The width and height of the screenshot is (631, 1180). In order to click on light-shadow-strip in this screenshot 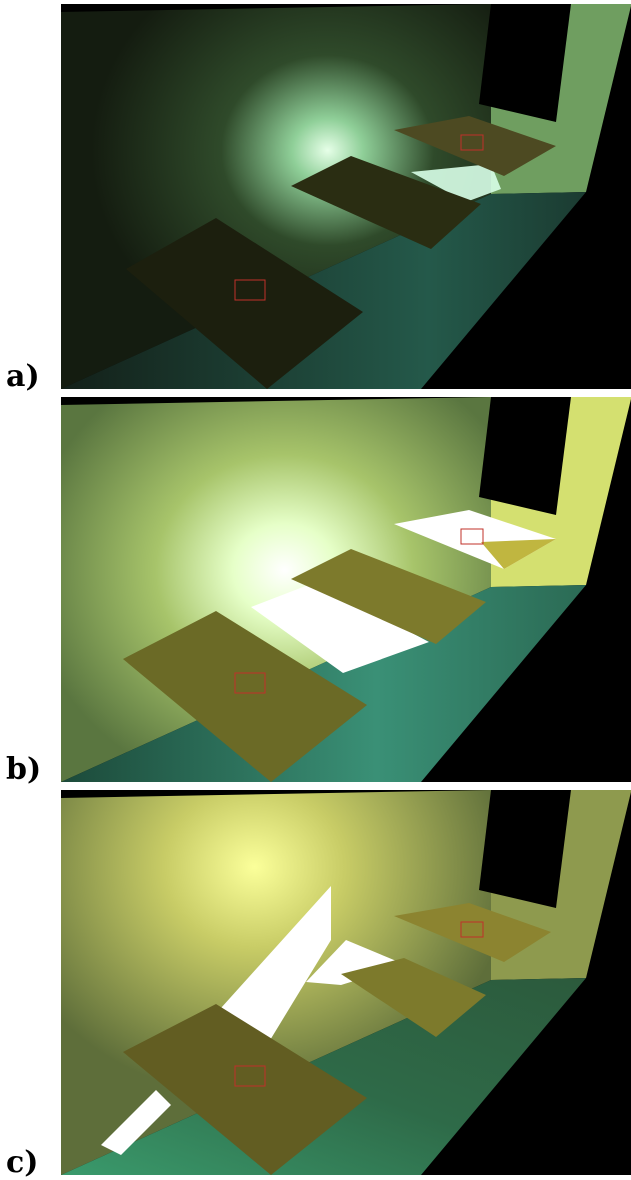, I will do `click(356, 962)`.